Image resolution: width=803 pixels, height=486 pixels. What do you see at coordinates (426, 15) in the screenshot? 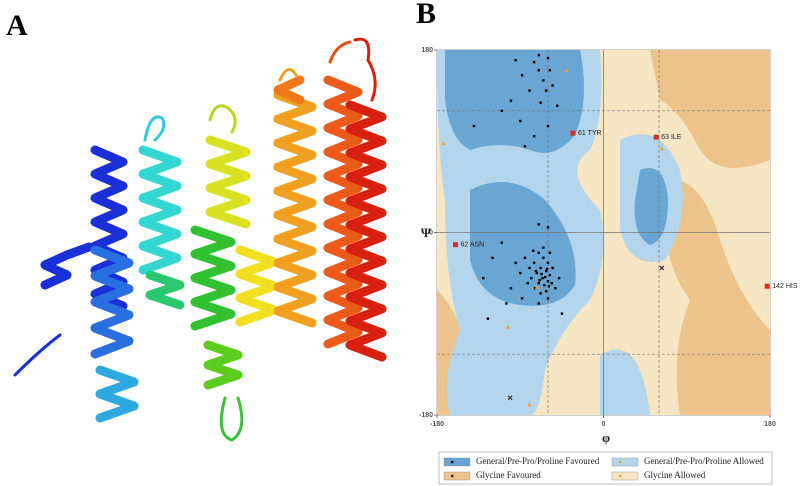
I see `panel-label: B` at bounding box center [426, 15].